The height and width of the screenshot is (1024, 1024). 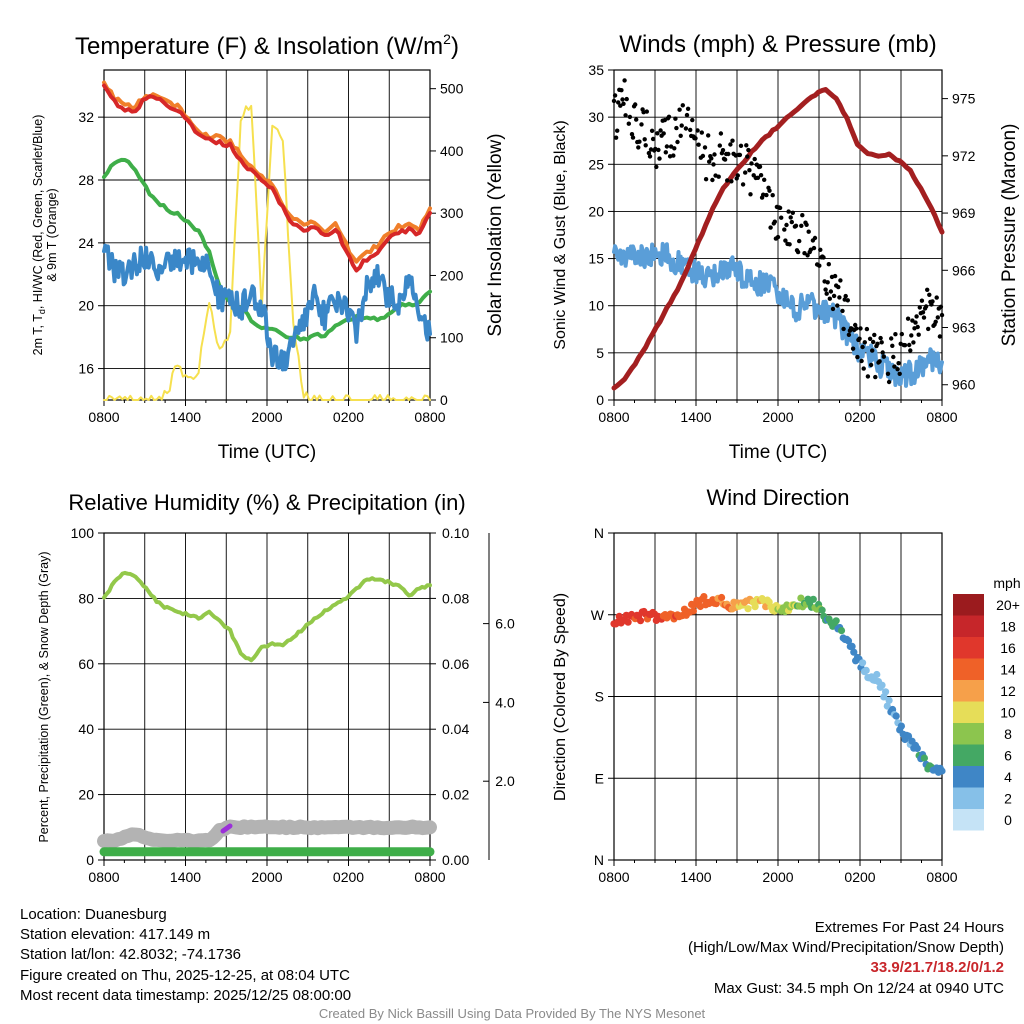 What do you see at coordinates (695, 417) in the screenshot?
I see `wind-panel-xtick-label: 1400` at bounding box center [695, 417].